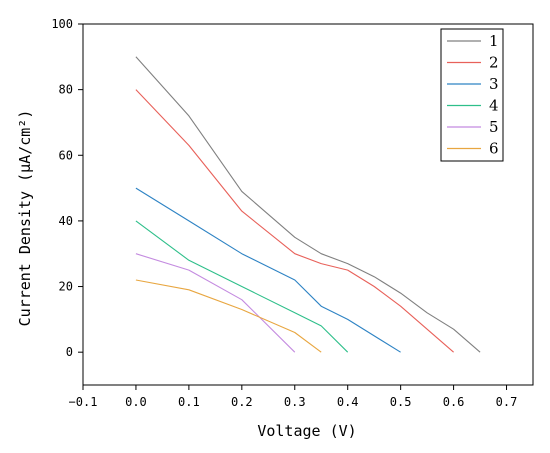 The height and width of the screenshot is (453, 550). Describe the element at coordinates (189, 402) in the screenshot. I see `x-tick-label: 0.1` at that location.